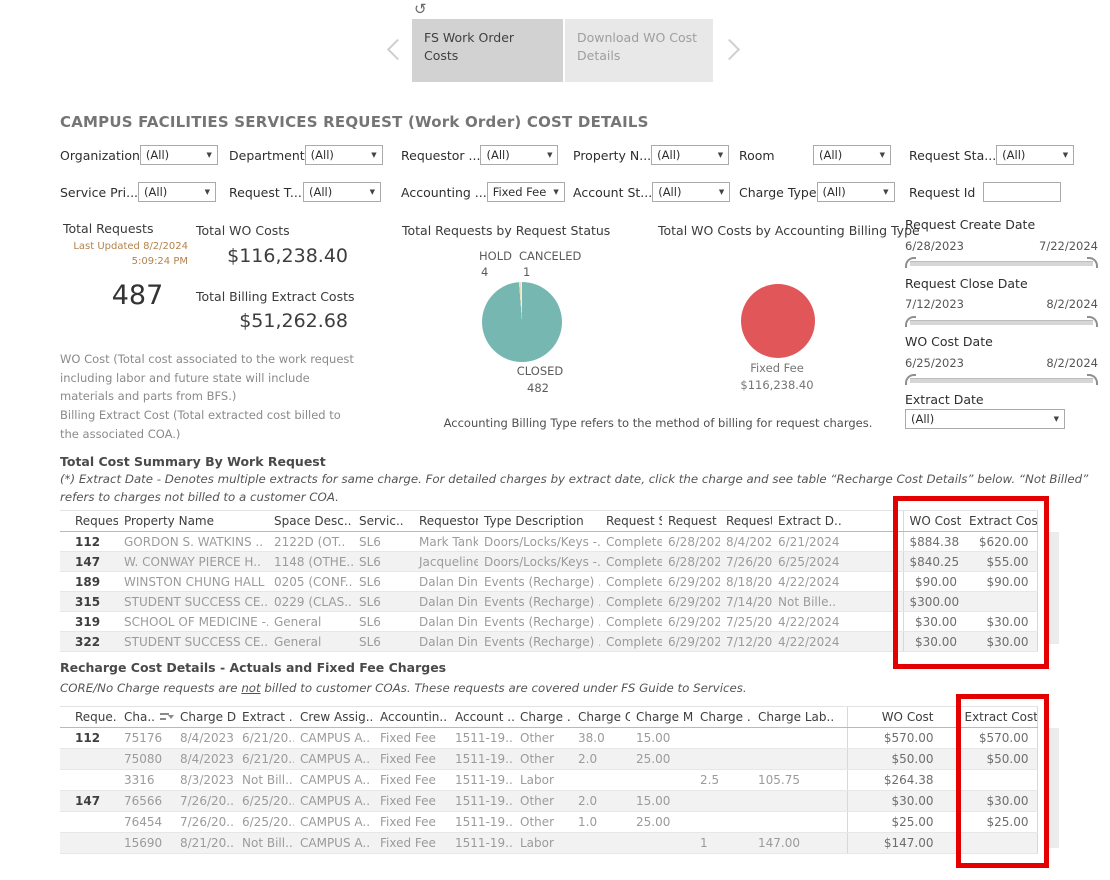 This screenshot has width=1110, height=880. Describe the element at coordinates (729, 49) in the screenshot. I see `next-tab-chevron-icon` at that location.